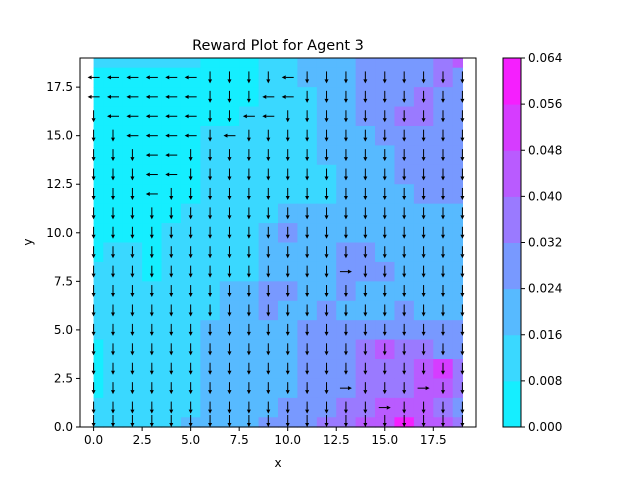 This screenshot has height=480, width=640. Describe the element at coordinates (265, 437) in the screenshot. I see `x-axis-ticks: 0.0 2.5 5.0 7.5 10.0 12.5 15.0 17.5` at that location.